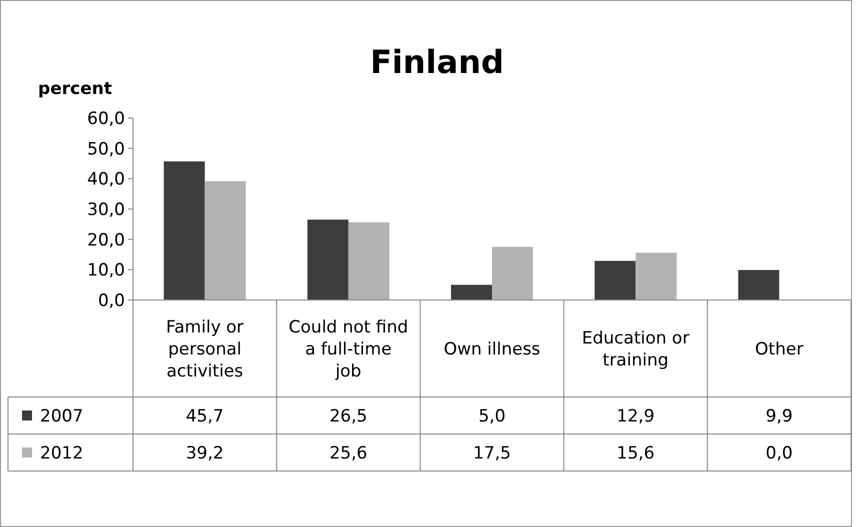  Describe the element at coordinates (779, 349) in the screenshot. I see `x-tick-label: Other` at that location.